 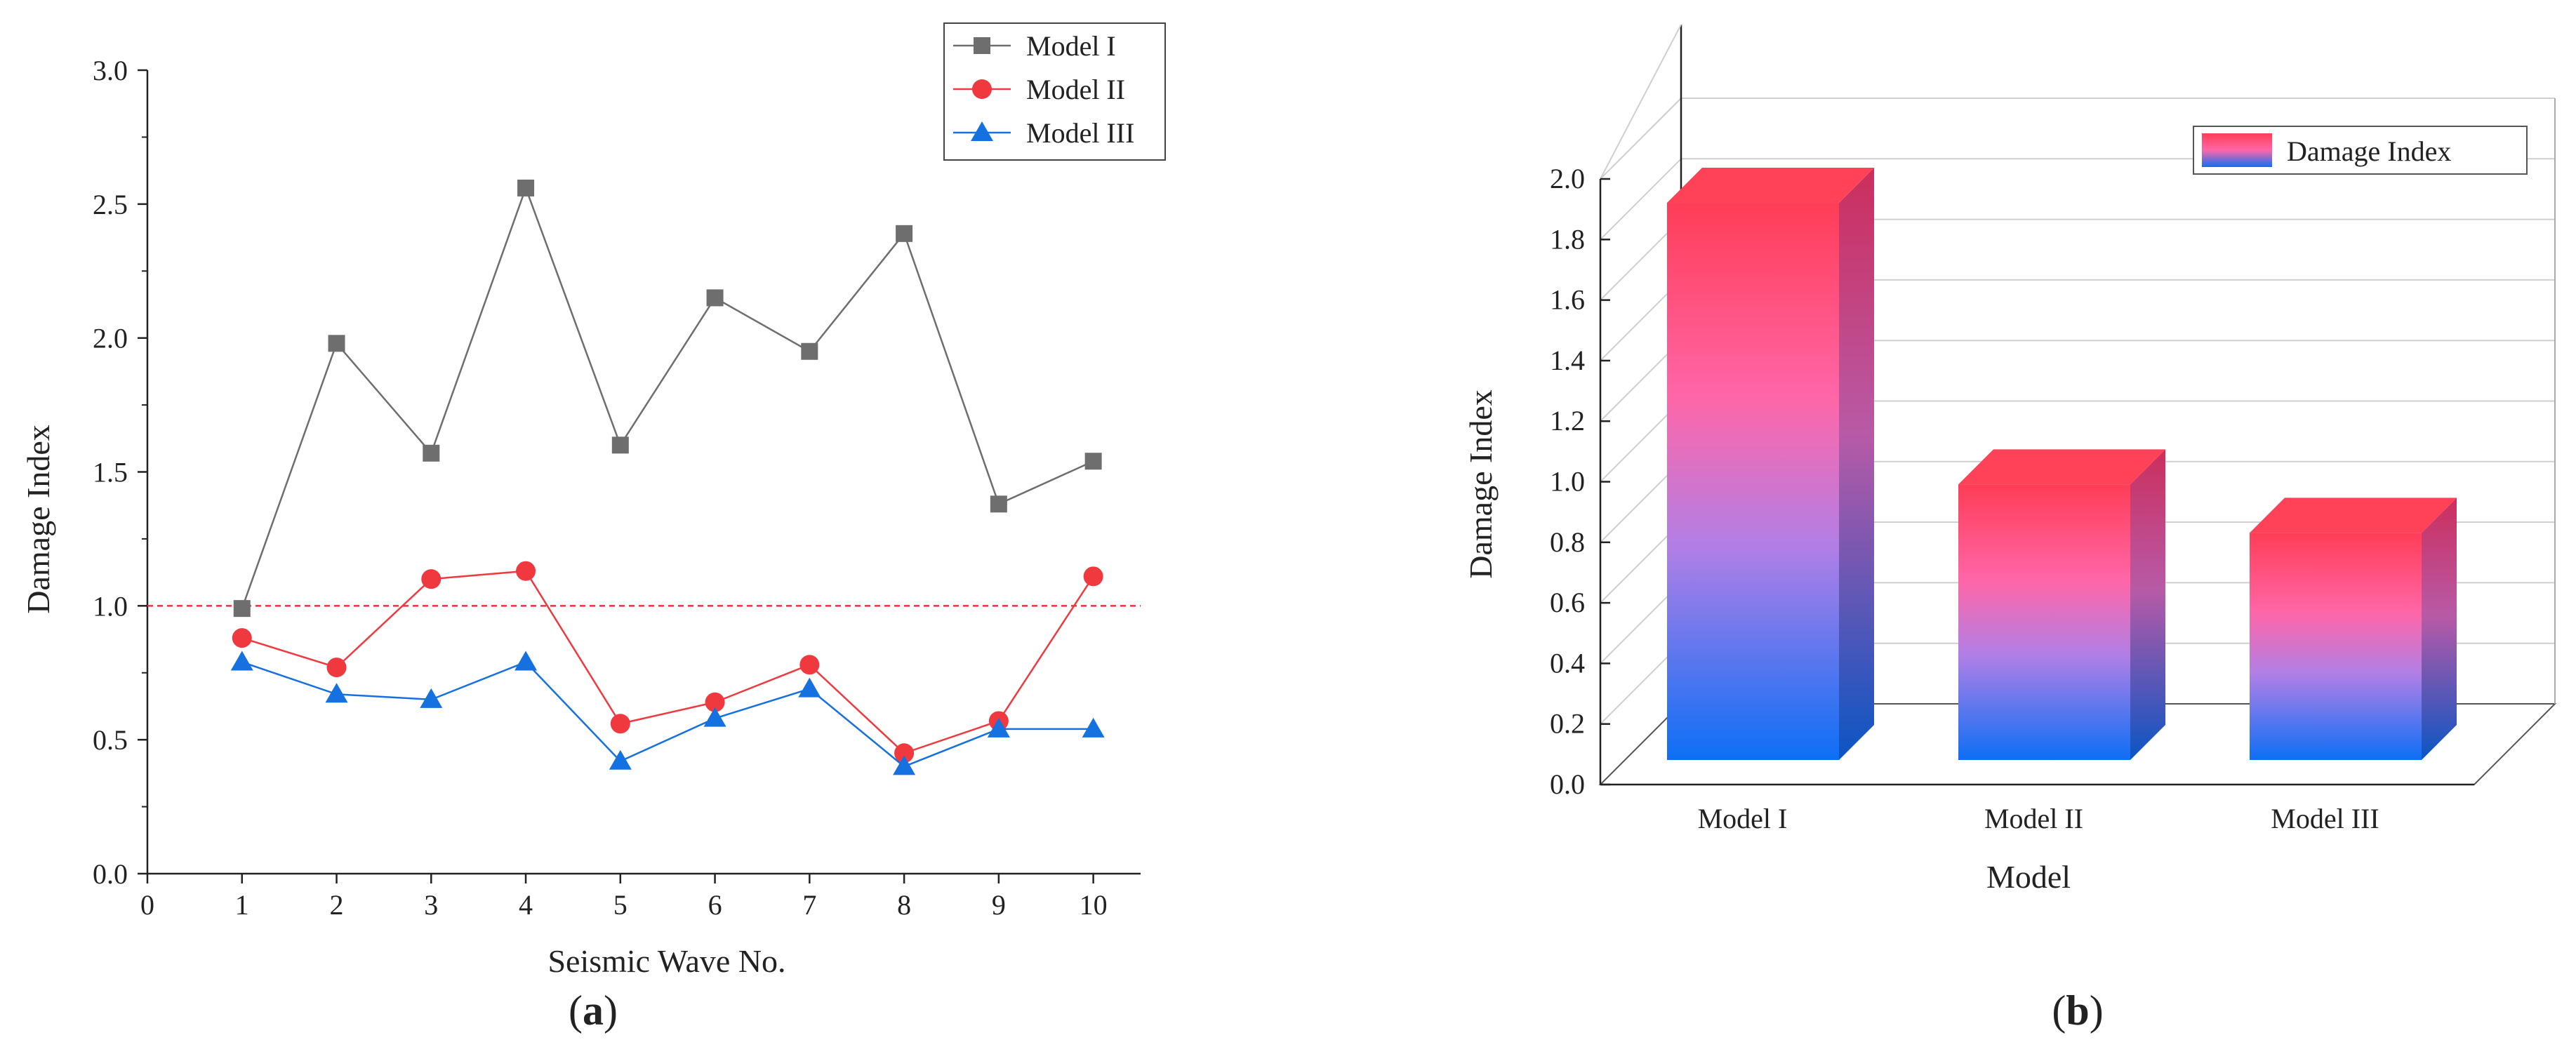 I want to click on panel-label-b: (b), so click(x=2077, y=1010).